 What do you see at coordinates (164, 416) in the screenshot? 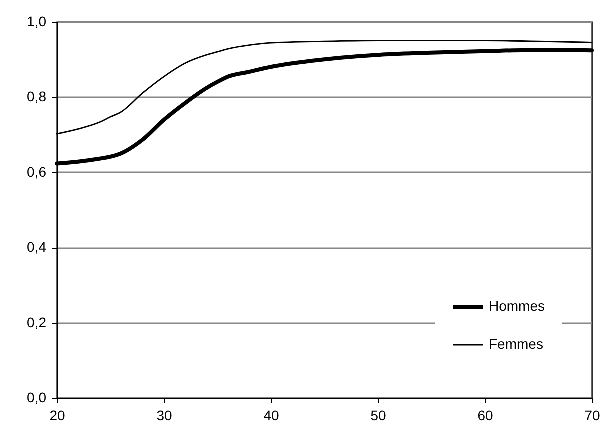
I see `x-tick-label: 30` at bounding box center [164, 416].